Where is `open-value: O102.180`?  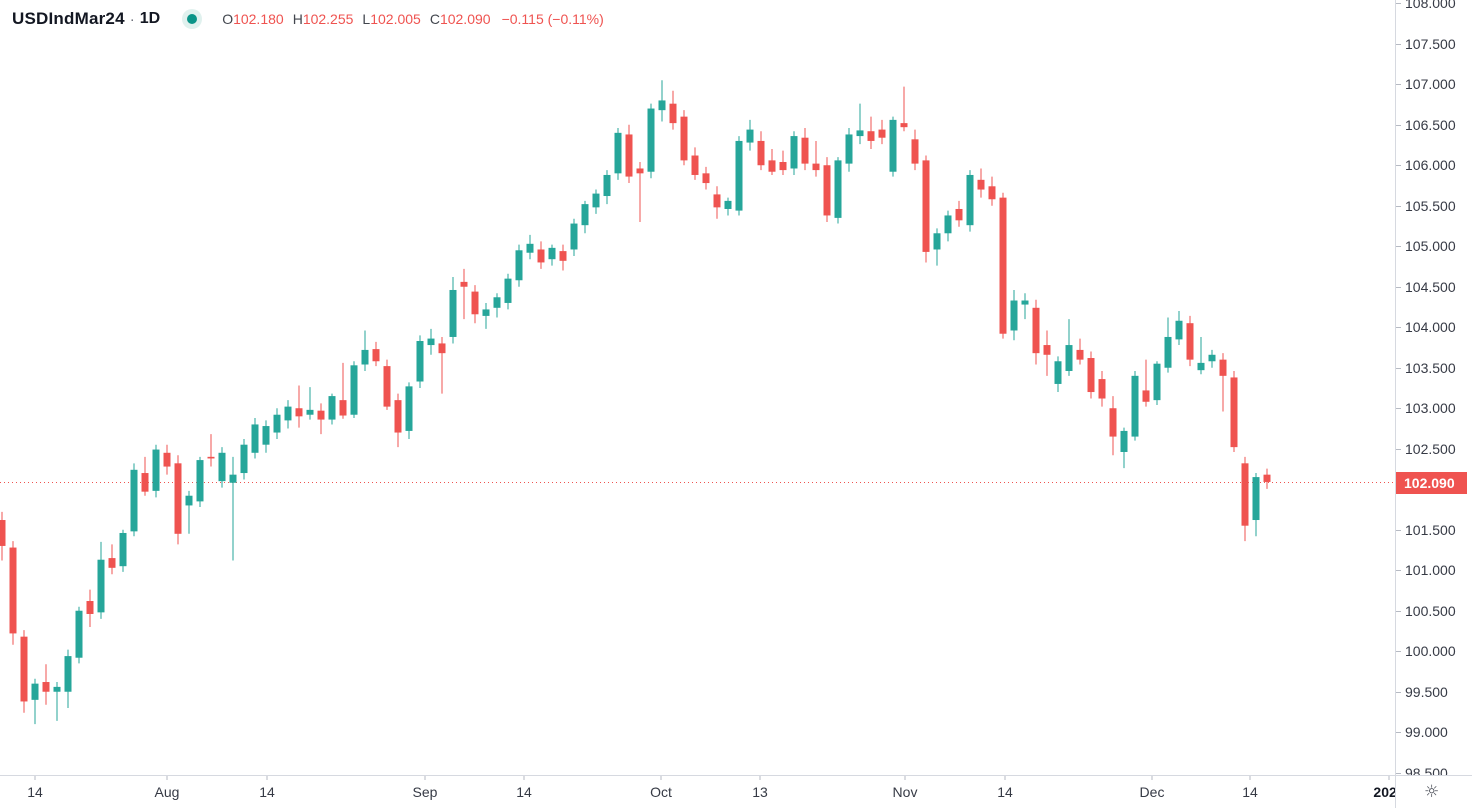
open-value: O102.180 is located at coordinates (253, 19).